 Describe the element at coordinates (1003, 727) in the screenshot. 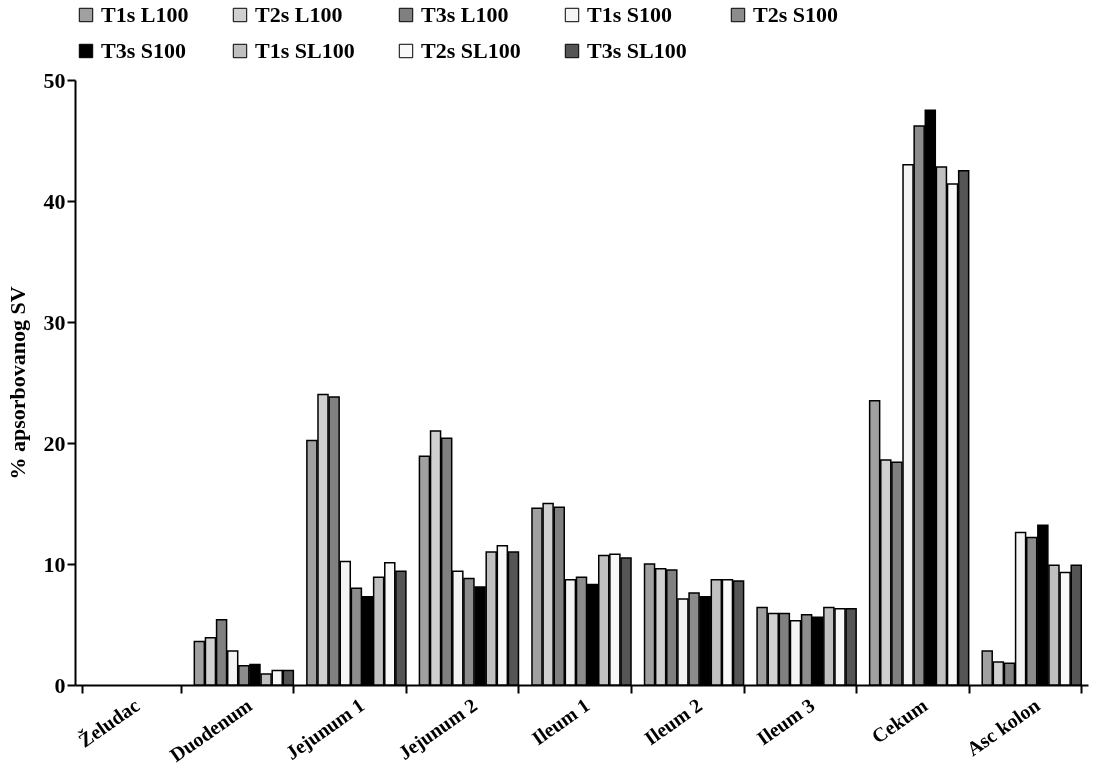

I see `x-tick-label: Asc kolon` at that location.